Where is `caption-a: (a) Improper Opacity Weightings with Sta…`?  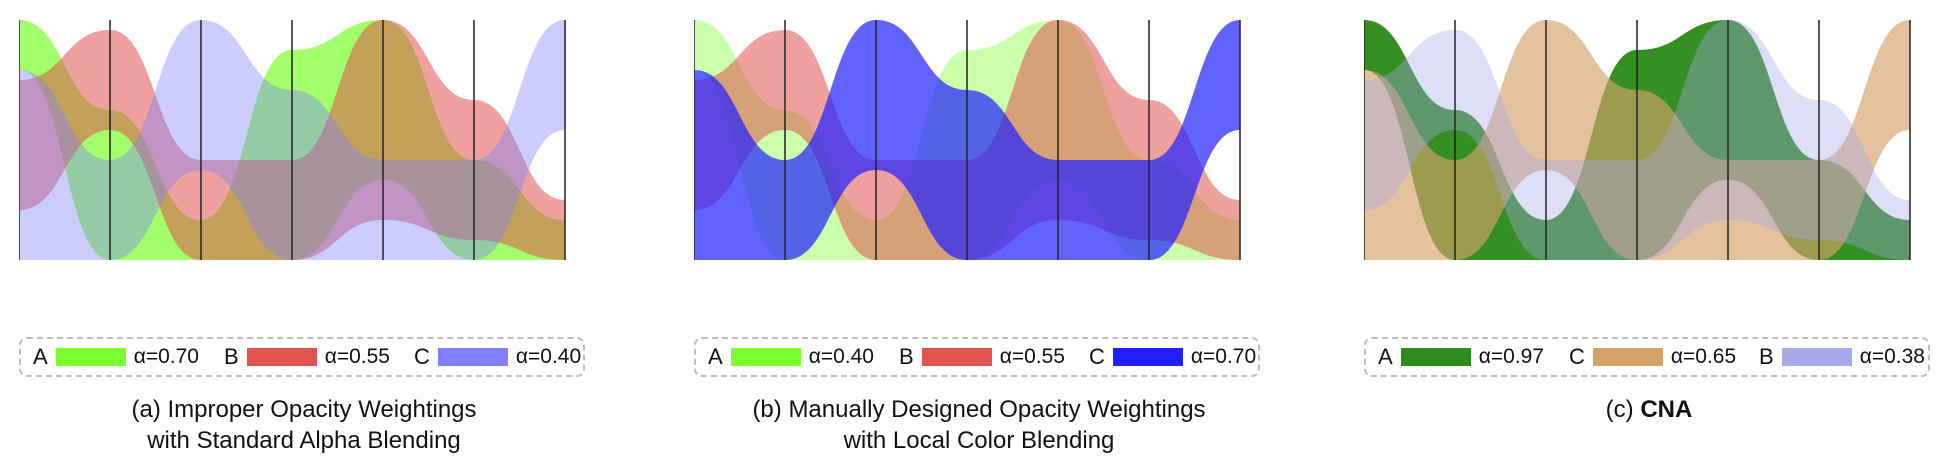 caption-a: (a) Improper Opacity Weightings with Sta… is located at coordinates (304, 425).